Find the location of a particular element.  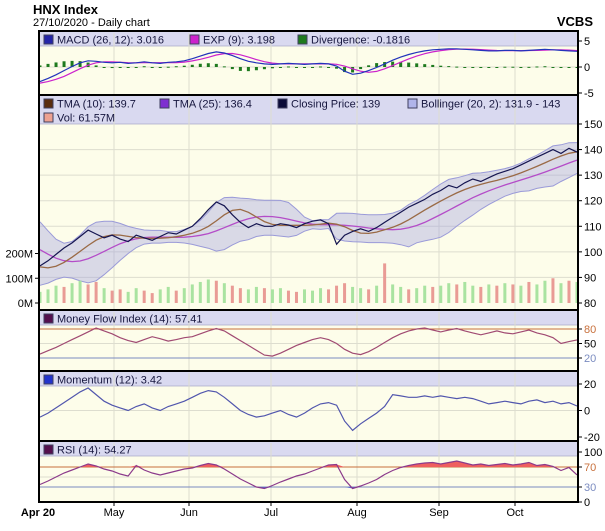

x-axis-label: May is located at coordinates (114, 513).